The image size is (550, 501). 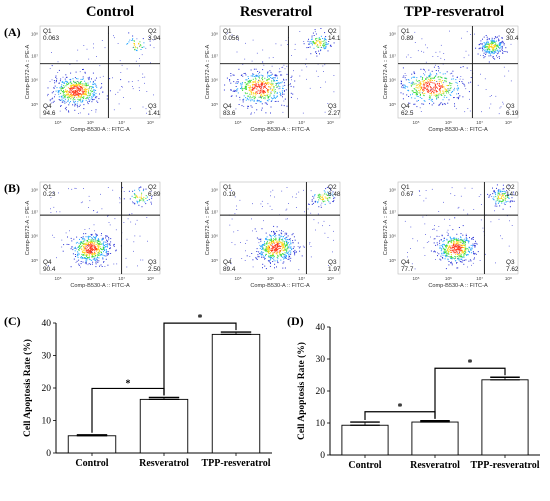 What do you see at coordinates (91, 463) in the screenshot?
I see `x-tick-label: Control` at bounding box center [91, 463].